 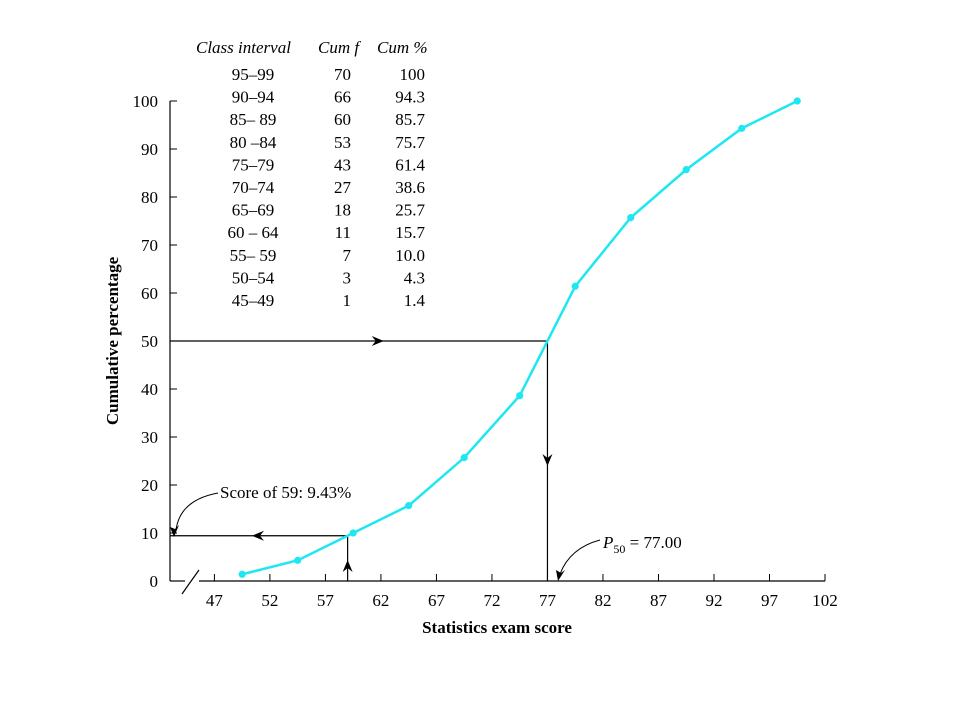 I want to click on x-tick-label: 77, so click(x=548, y=600).